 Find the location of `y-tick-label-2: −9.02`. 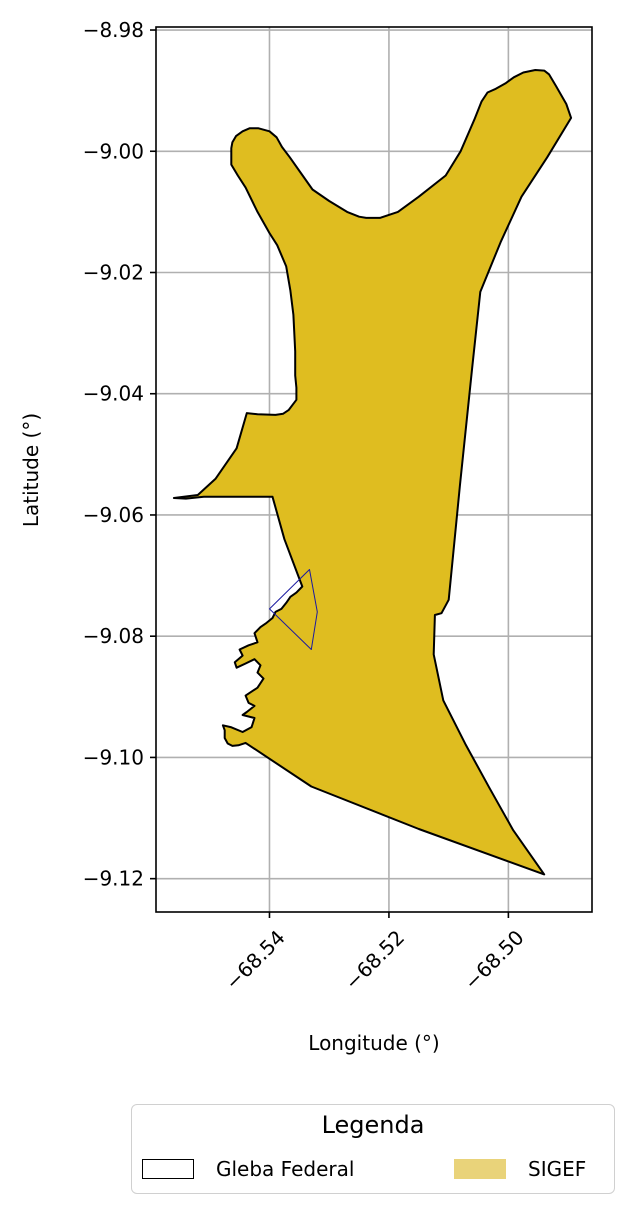

y-tick-label-2: −9.02 is located at coordinates (113, 272).